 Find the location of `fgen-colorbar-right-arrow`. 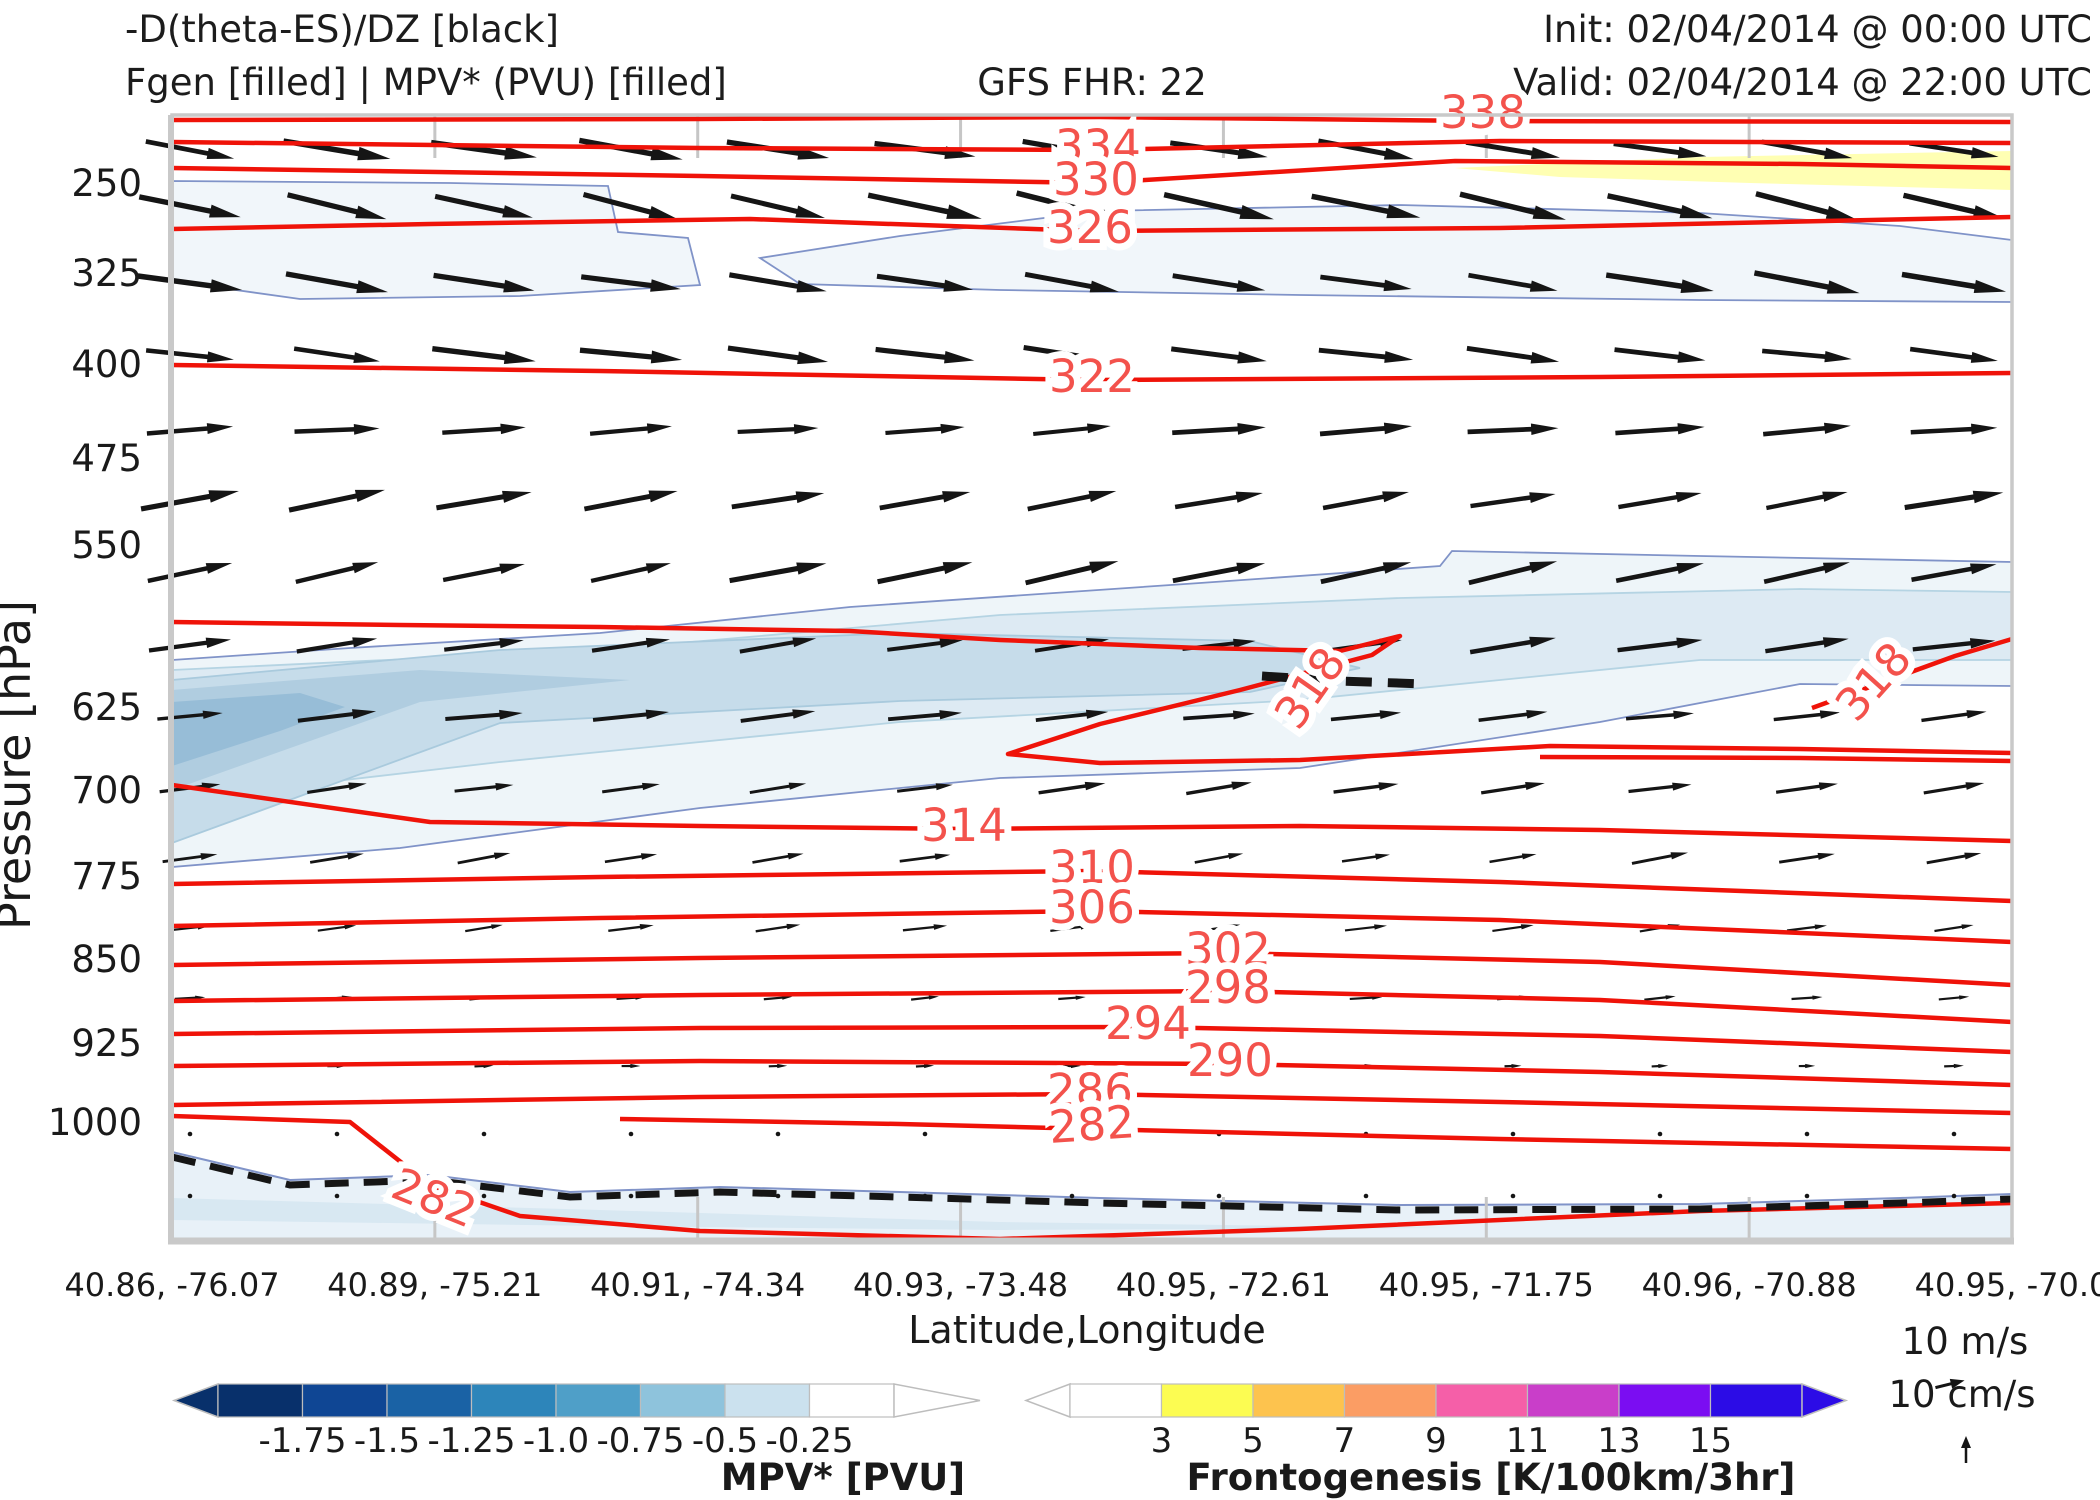

fgen-colorbar-right-arrow is located at coordinates (1825, 1400).